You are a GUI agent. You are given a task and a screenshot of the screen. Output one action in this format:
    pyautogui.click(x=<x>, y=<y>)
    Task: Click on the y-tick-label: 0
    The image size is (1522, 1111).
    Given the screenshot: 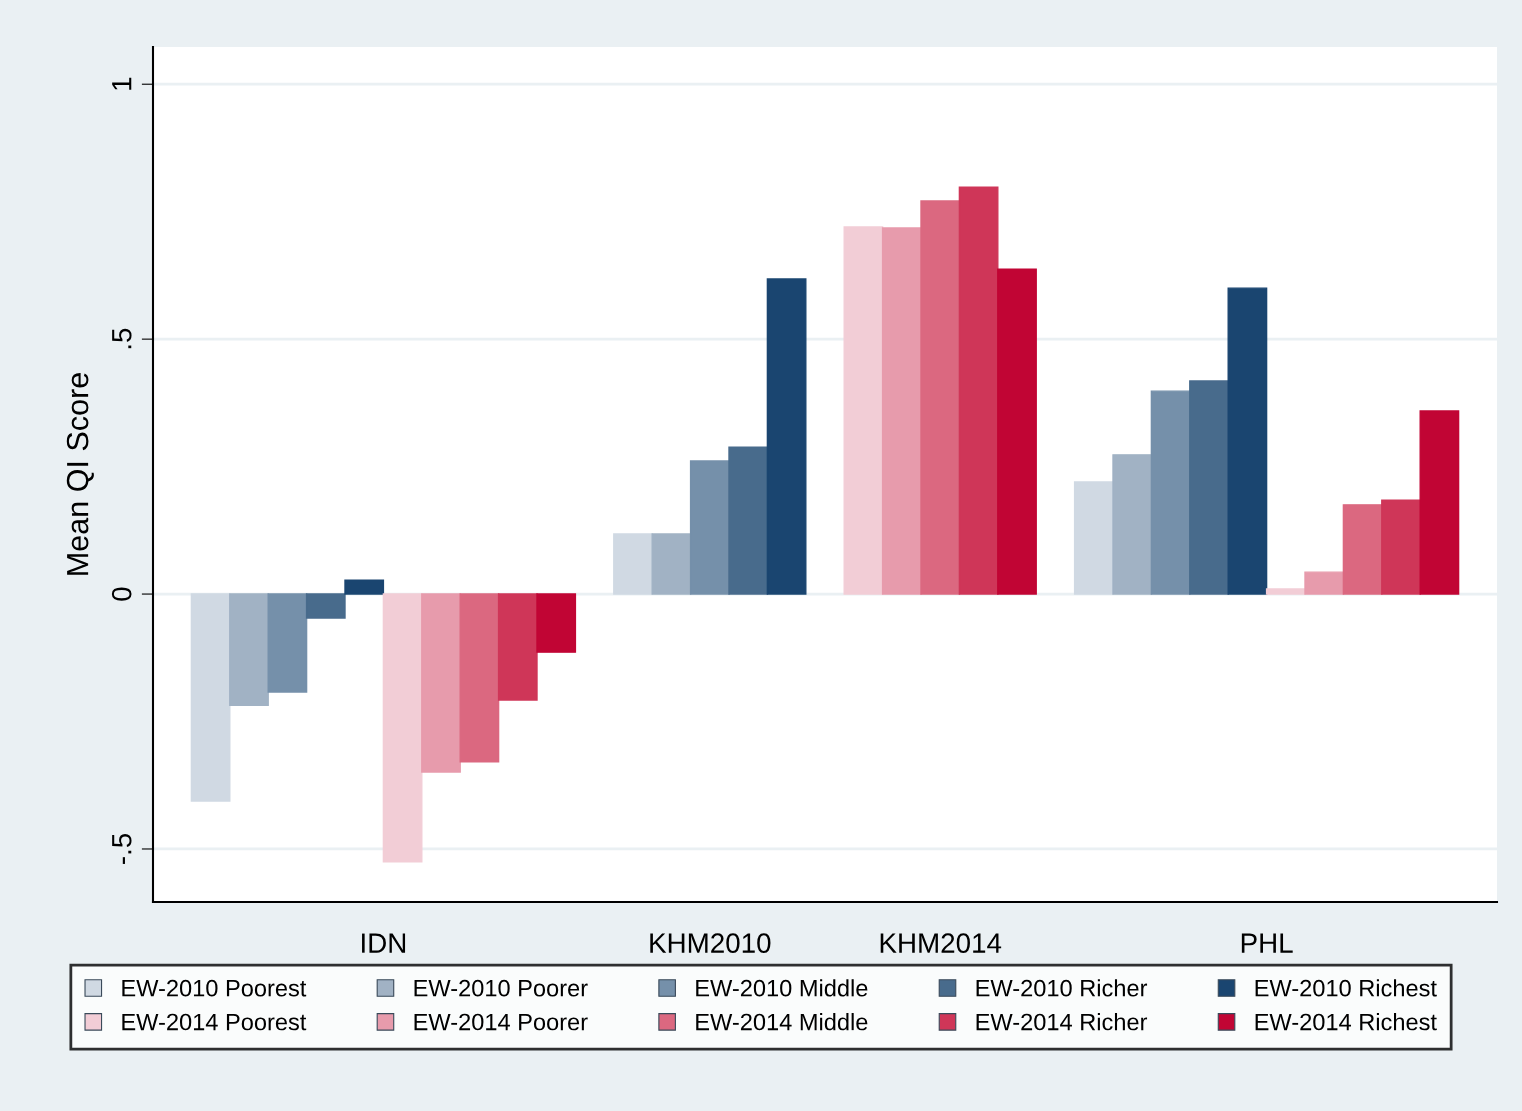 What is the action you would take?
    pyautogui.click(x=121, y=594)
    